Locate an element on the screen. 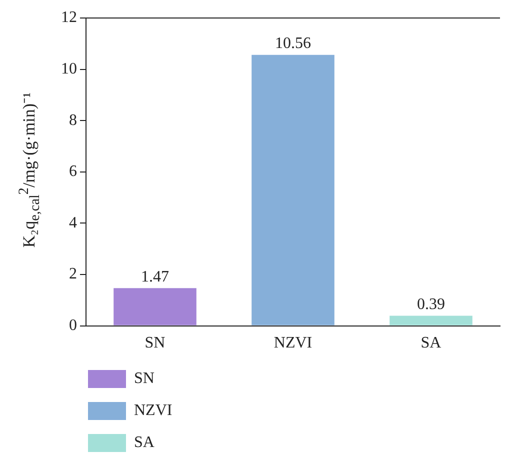  legend-label: SA is located at coordinates (144, 443).